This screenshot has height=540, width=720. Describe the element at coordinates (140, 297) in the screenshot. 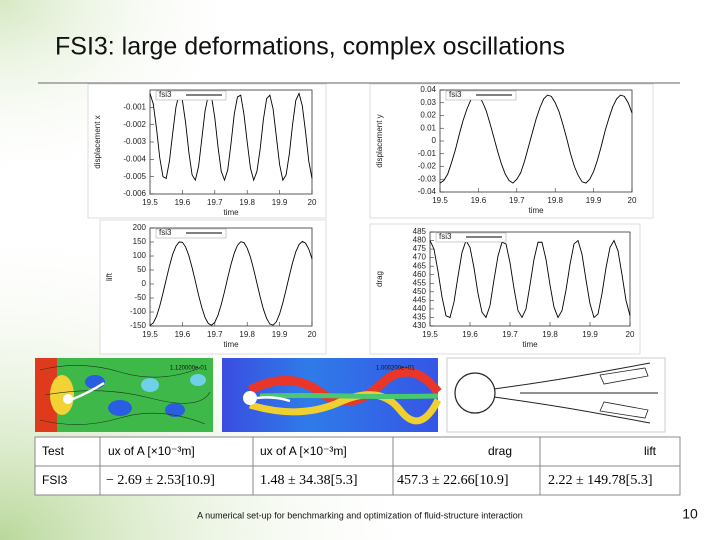

I see `y-tick-label: -50` at that location.